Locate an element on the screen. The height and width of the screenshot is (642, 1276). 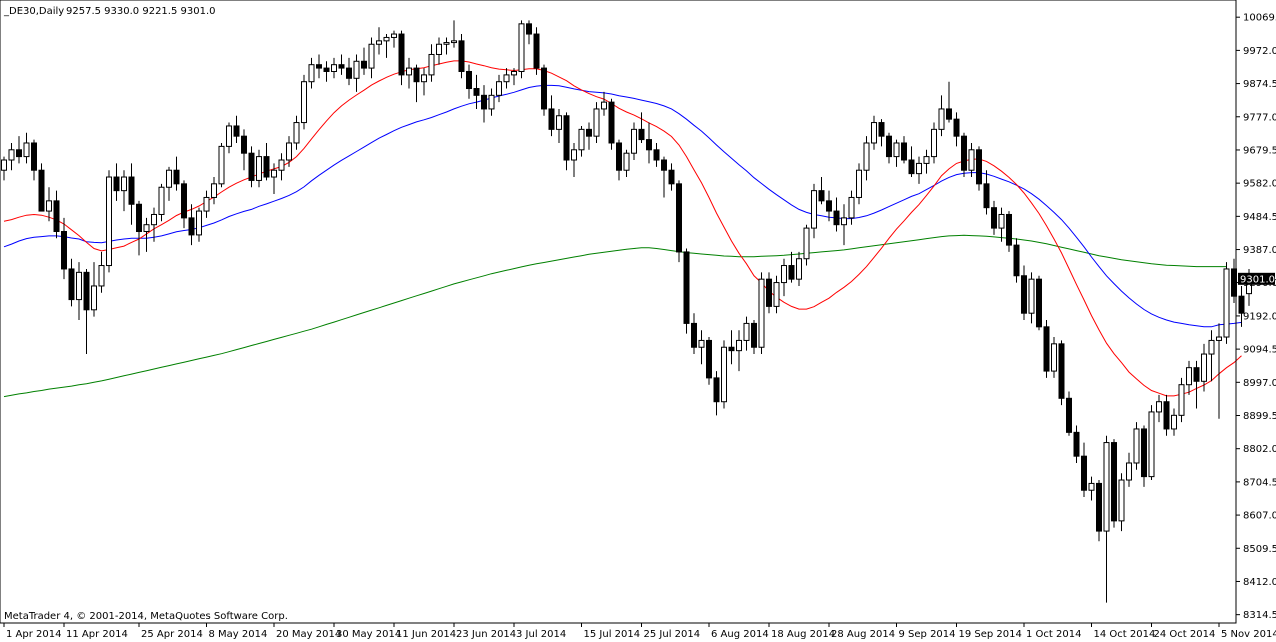
y-tick-label: 9679.5 is located at coordinates (1259, 150).